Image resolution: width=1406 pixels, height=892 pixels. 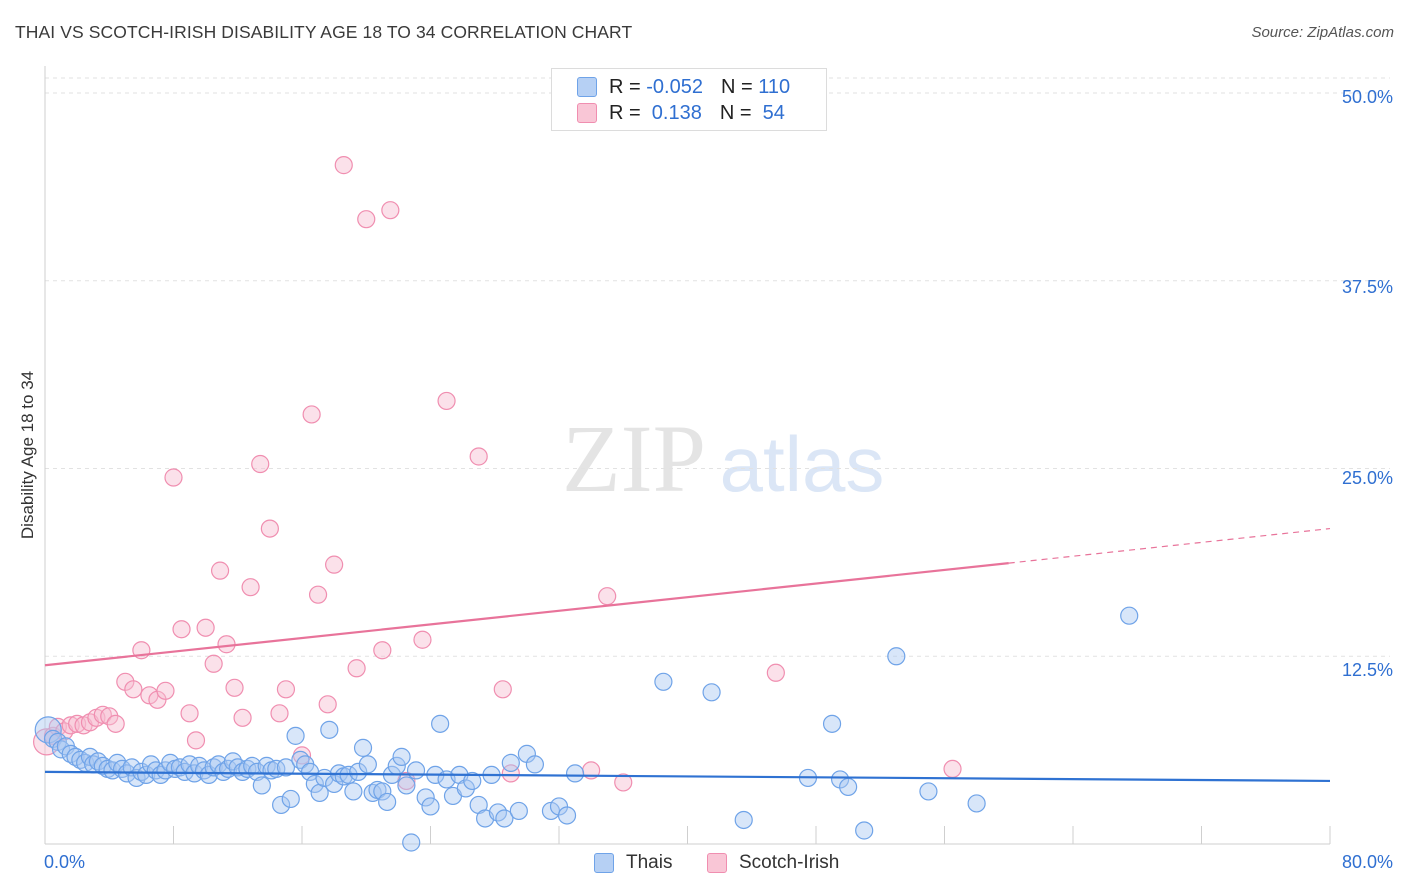 I want to click on bottom-legend-thais: Thais, so click(x=633, y=863).